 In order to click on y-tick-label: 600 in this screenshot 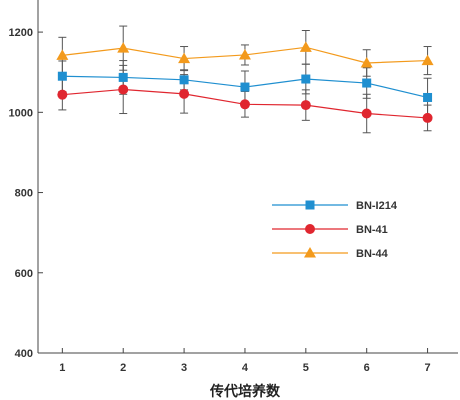, I will do `click(24, 274)`.